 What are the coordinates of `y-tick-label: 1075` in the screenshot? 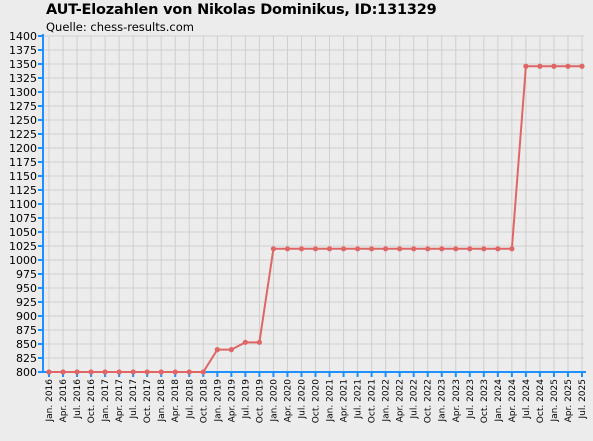 It's located at (23, 218).